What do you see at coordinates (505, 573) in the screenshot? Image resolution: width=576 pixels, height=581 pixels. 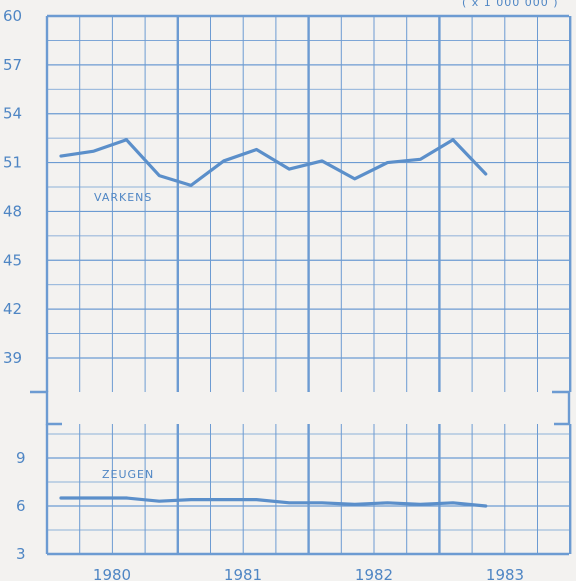 I see `x-tick-label: 1983` at bounding box center [505, 573].